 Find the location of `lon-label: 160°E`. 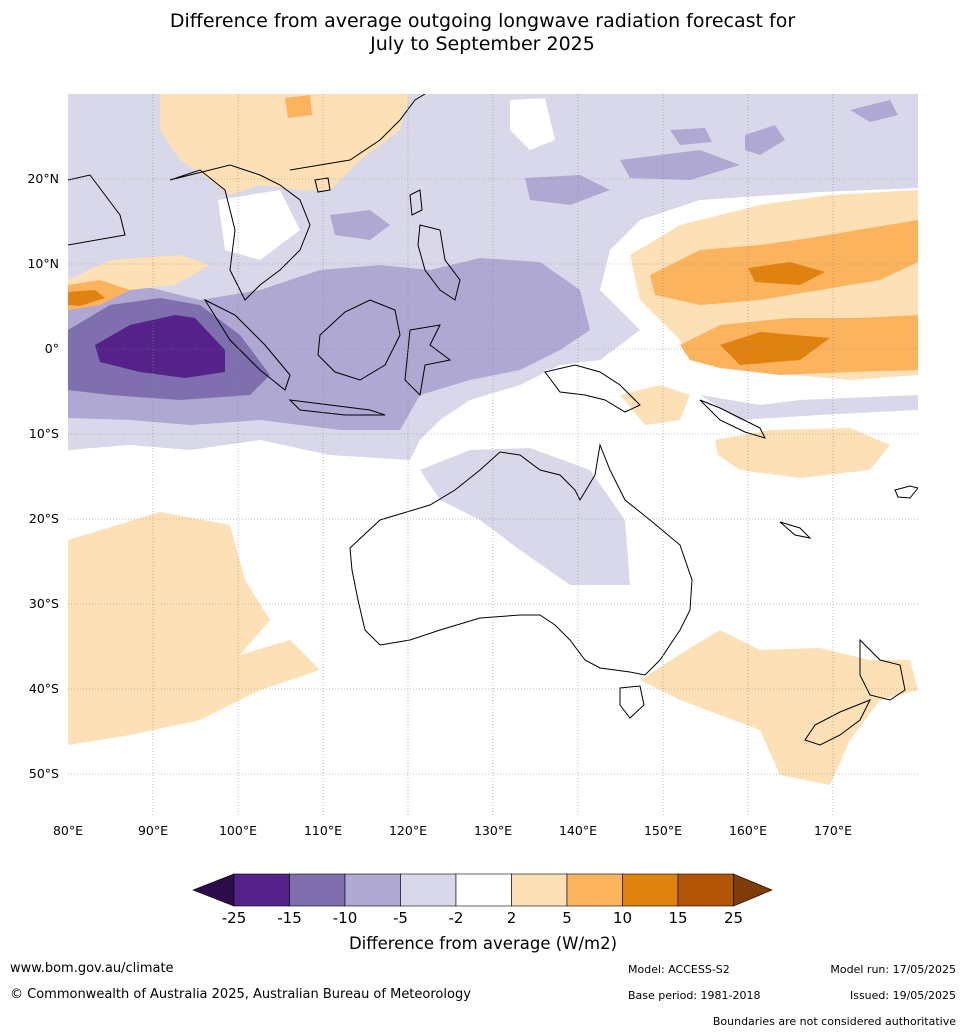

lon-label: 160°E is located at coordinates (748, 830).